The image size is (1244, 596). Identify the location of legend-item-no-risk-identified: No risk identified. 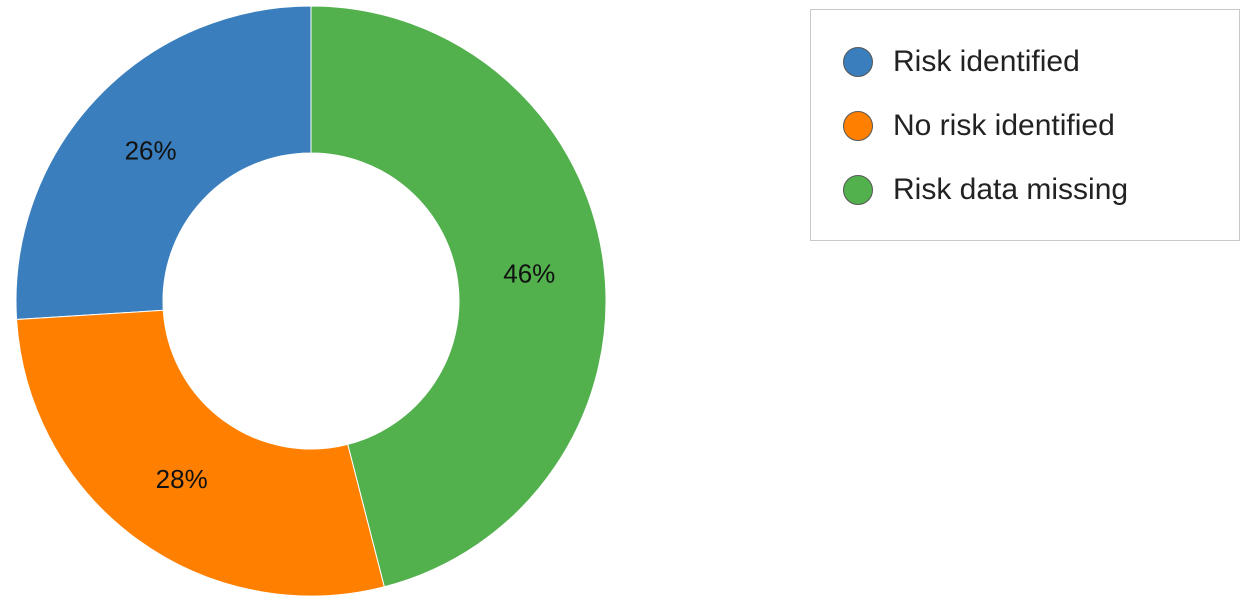
(979, 126).